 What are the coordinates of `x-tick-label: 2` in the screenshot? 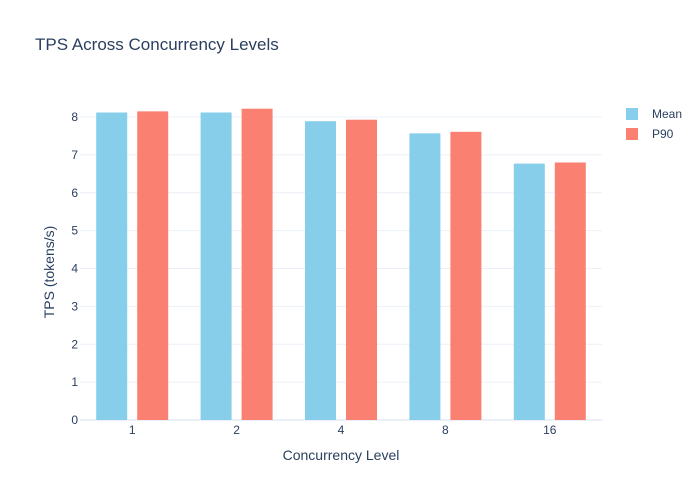 It's located at (236, 430).